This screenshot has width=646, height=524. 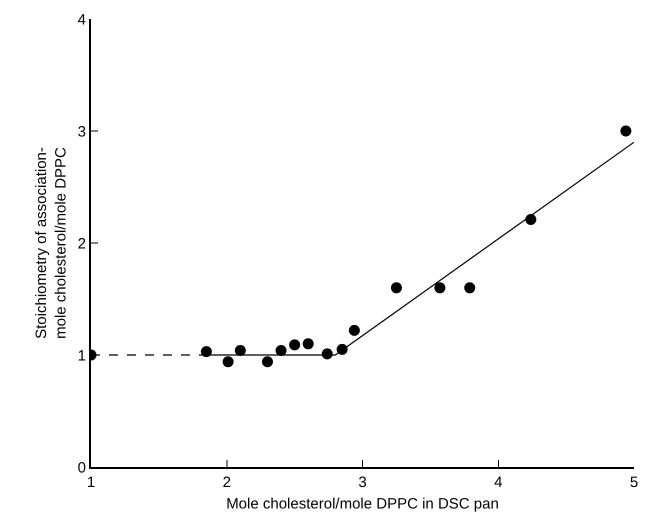 What do you see at coordinates (362, 482) in the screenshot?
I see `x-tick-label: 3` at bounding box center [362, 482].